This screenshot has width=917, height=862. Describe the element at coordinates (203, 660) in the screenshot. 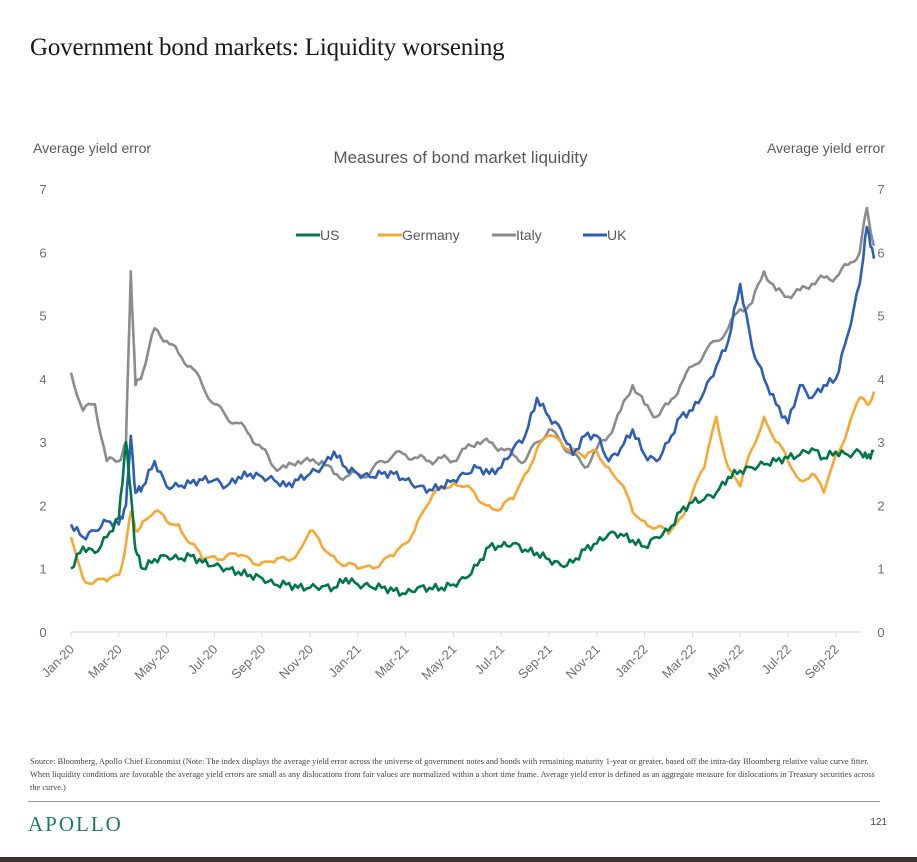

I see `x-tick-label: Jul-20` at that location.